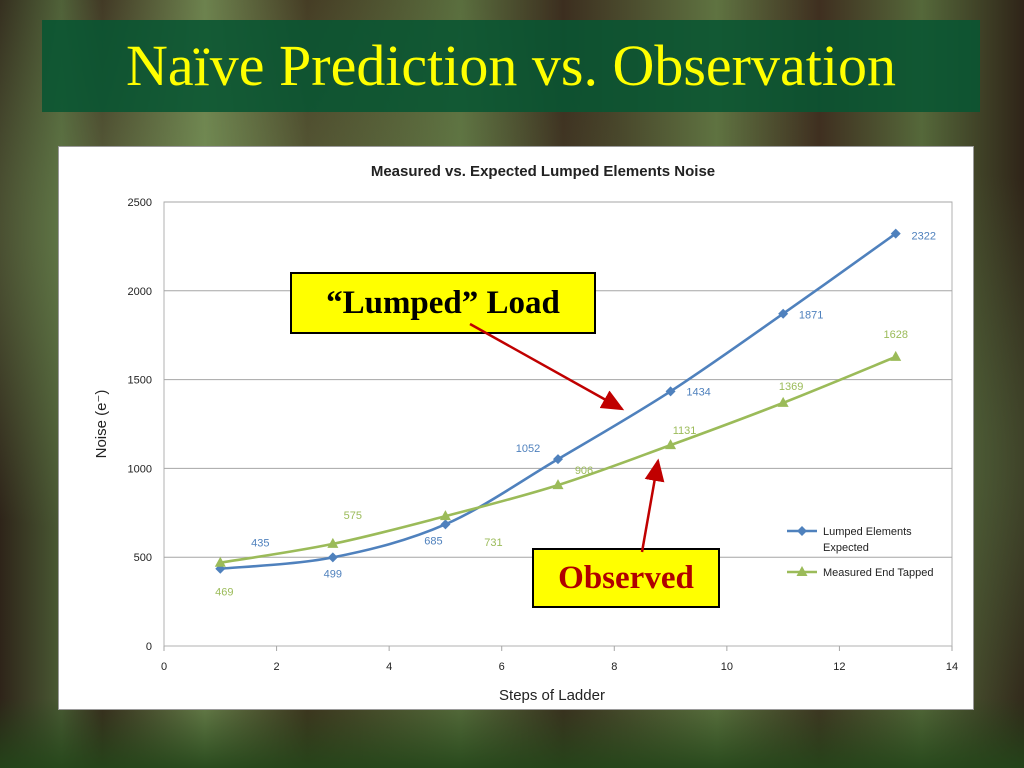  Describe the element at coordinates (149, 647) in the screenshot. I see `y-tick-label: 0` at that location.